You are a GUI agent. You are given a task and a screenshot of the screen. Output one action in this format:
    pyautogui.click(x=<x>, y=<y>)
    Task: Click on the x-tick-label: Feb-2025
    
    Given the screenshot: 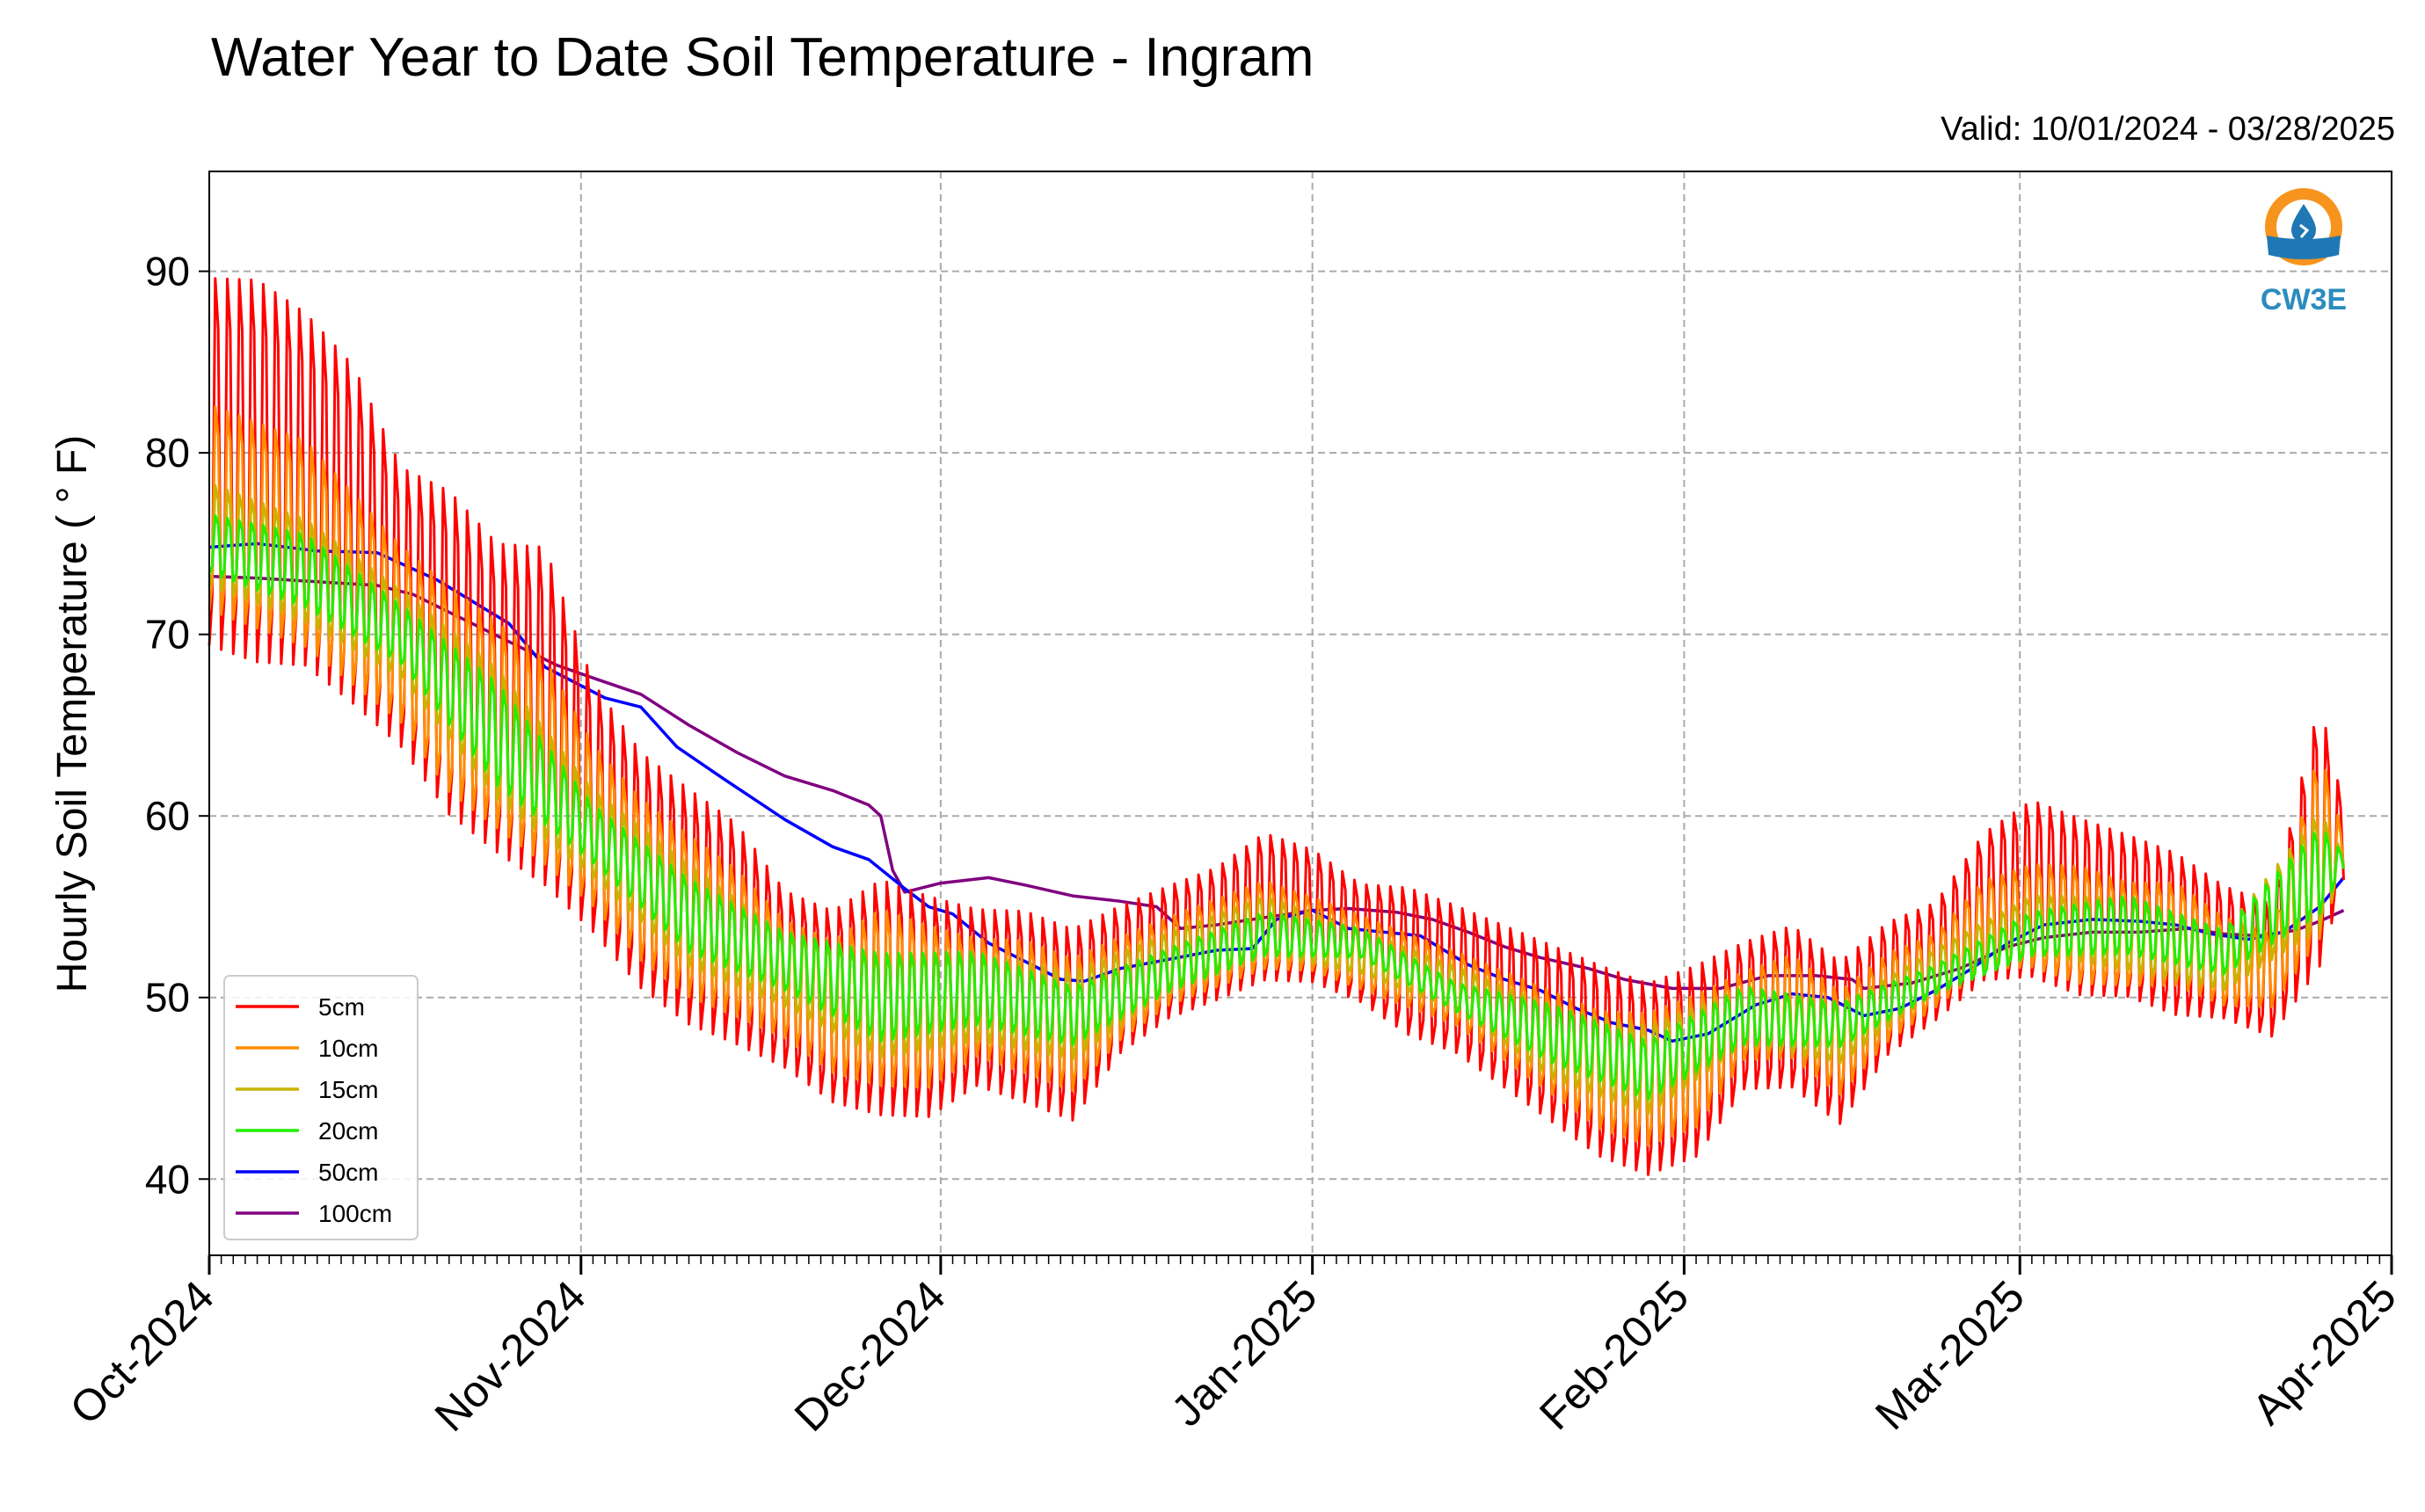 What is the action you would take?
    pyautogui.click(x=1614, y=1355)
    